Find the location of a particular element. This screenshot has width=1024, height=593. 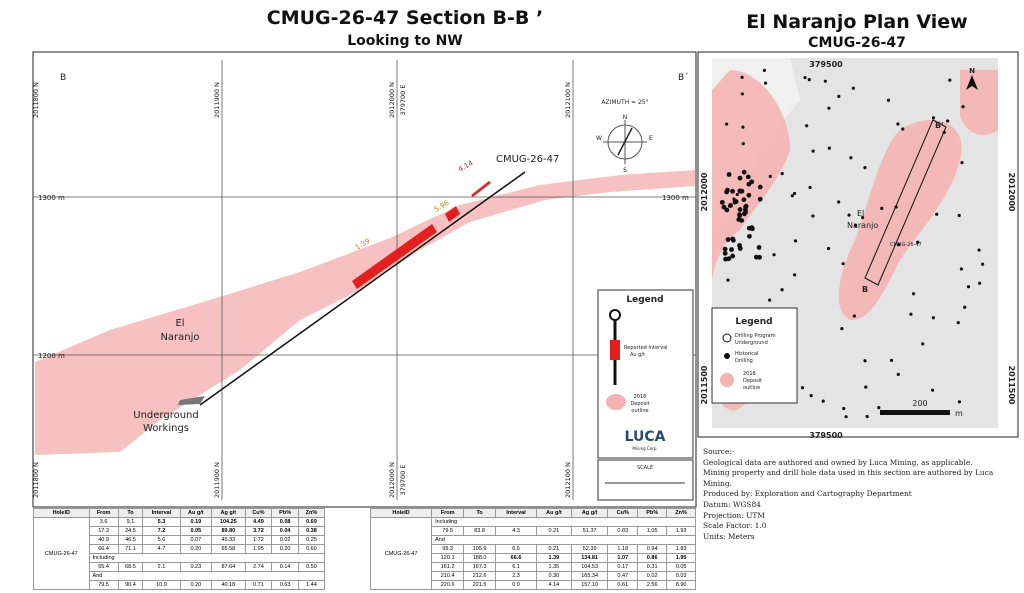

drill-trace is located at coordinates (362, 288).